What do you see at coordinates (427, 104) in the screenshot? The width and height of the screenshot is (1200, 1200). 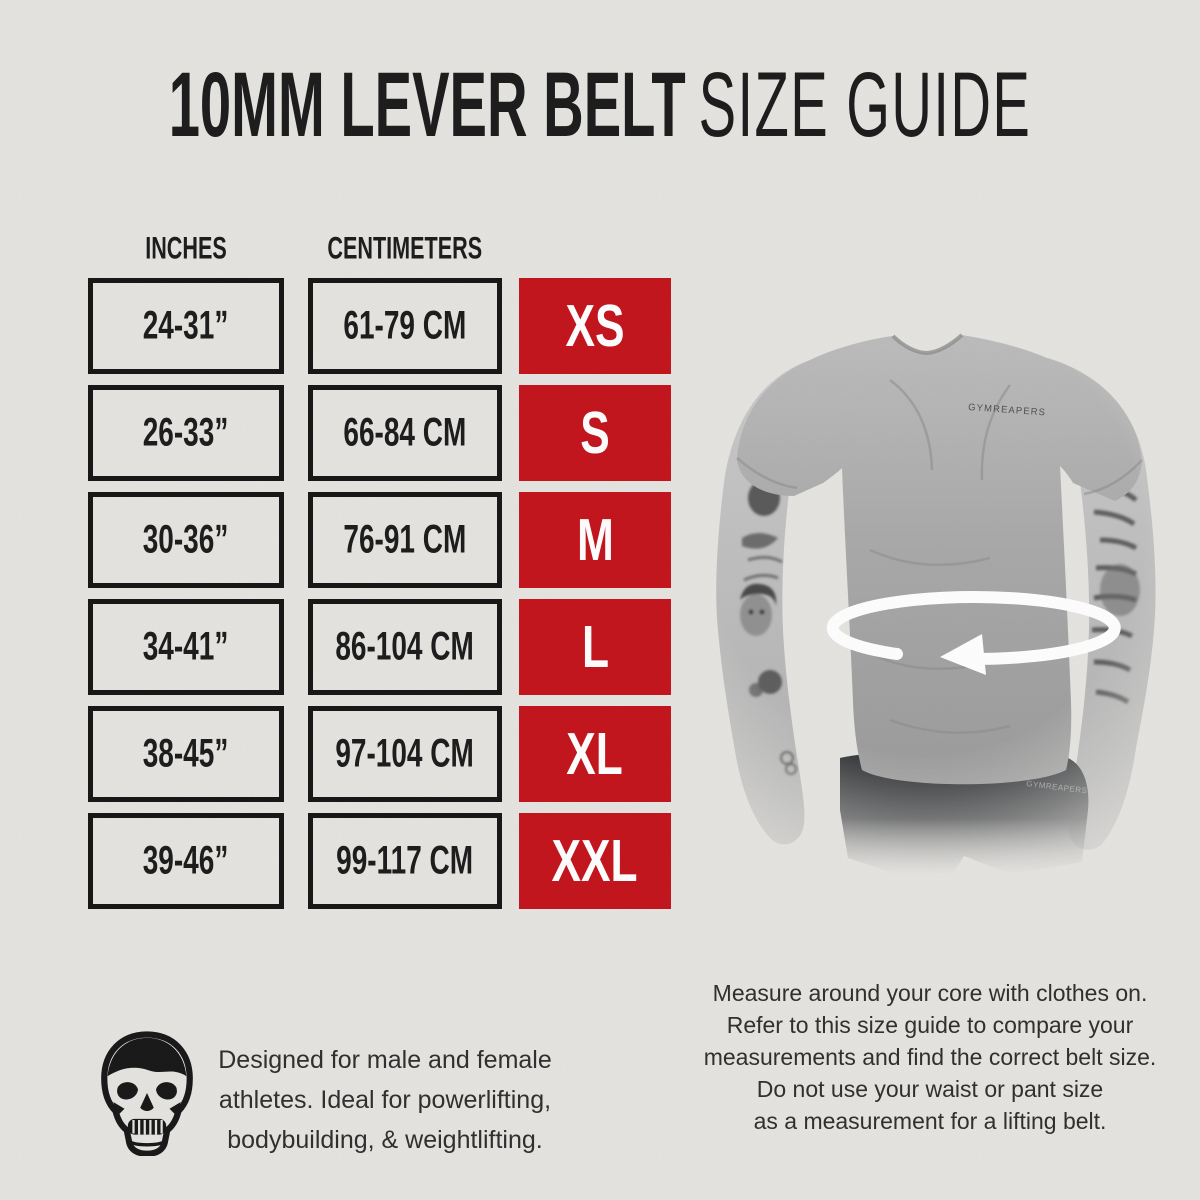 I see `page-title-bold: 10MM LEVER BELT` at bounding box center [427, 104].